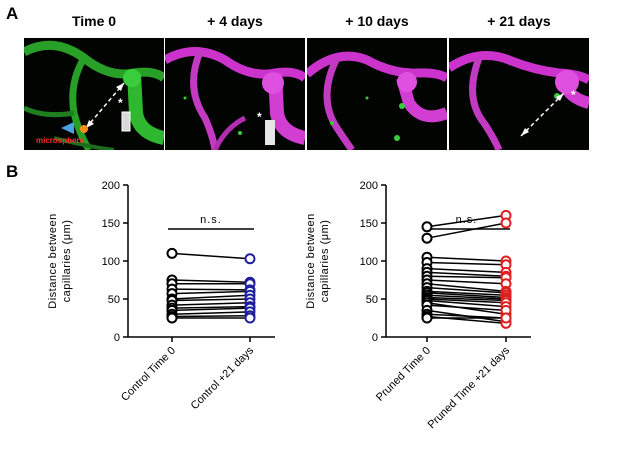 The height and width of the screenshot is (468, 617). I want to click on title-10-days: + 10 days, so click(377, 21).